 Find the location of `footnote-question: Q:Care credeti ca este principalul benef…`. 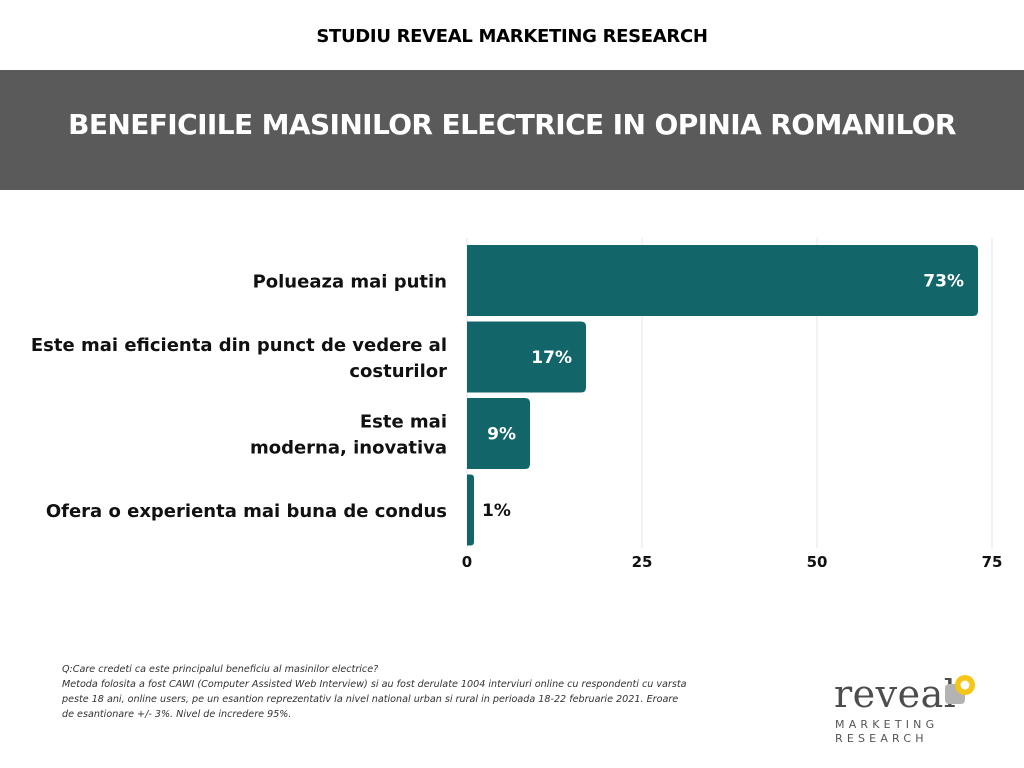

footnote-question: Q:Care credeti ca este principalul benef… is located at coordinates (220, 669).